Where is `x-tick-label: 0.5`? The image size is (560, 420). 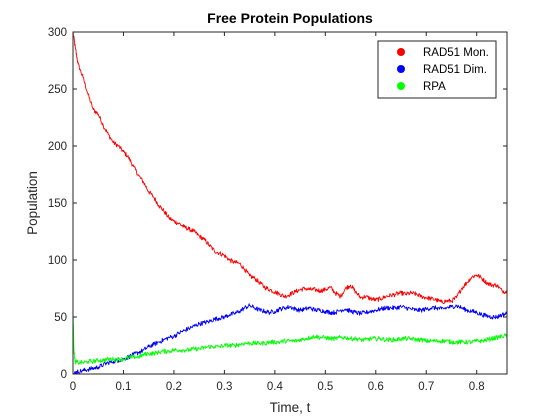
x-tick-label: 0.5 is located at coordinates (325, 387).